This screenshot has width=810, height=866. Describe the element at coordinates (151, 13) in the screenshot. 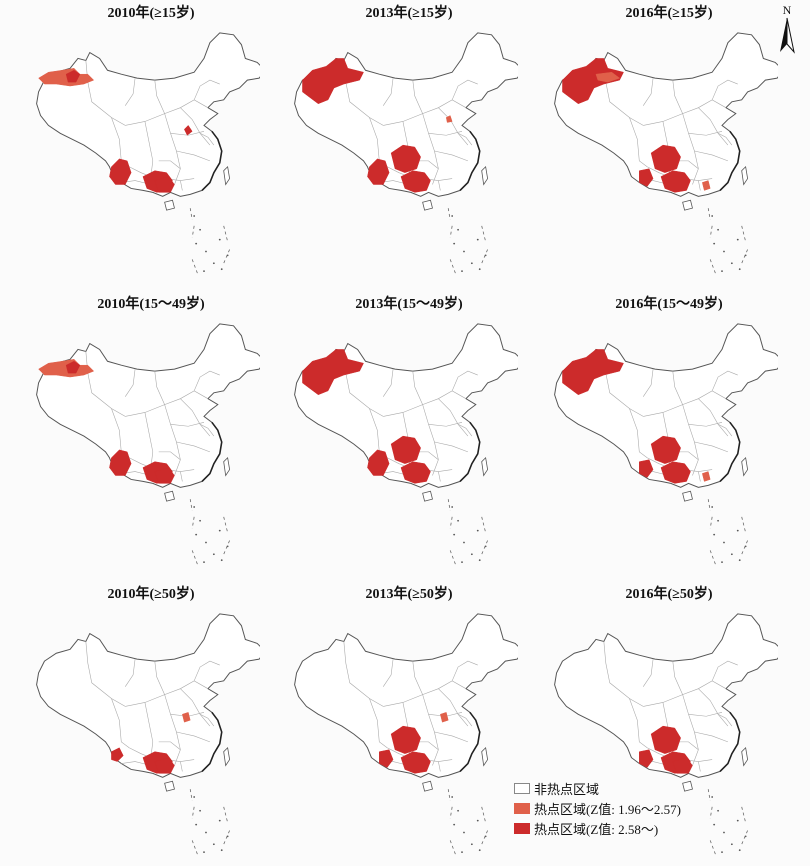

I see `panel-title: 2010年(≥15岁)` at that location.